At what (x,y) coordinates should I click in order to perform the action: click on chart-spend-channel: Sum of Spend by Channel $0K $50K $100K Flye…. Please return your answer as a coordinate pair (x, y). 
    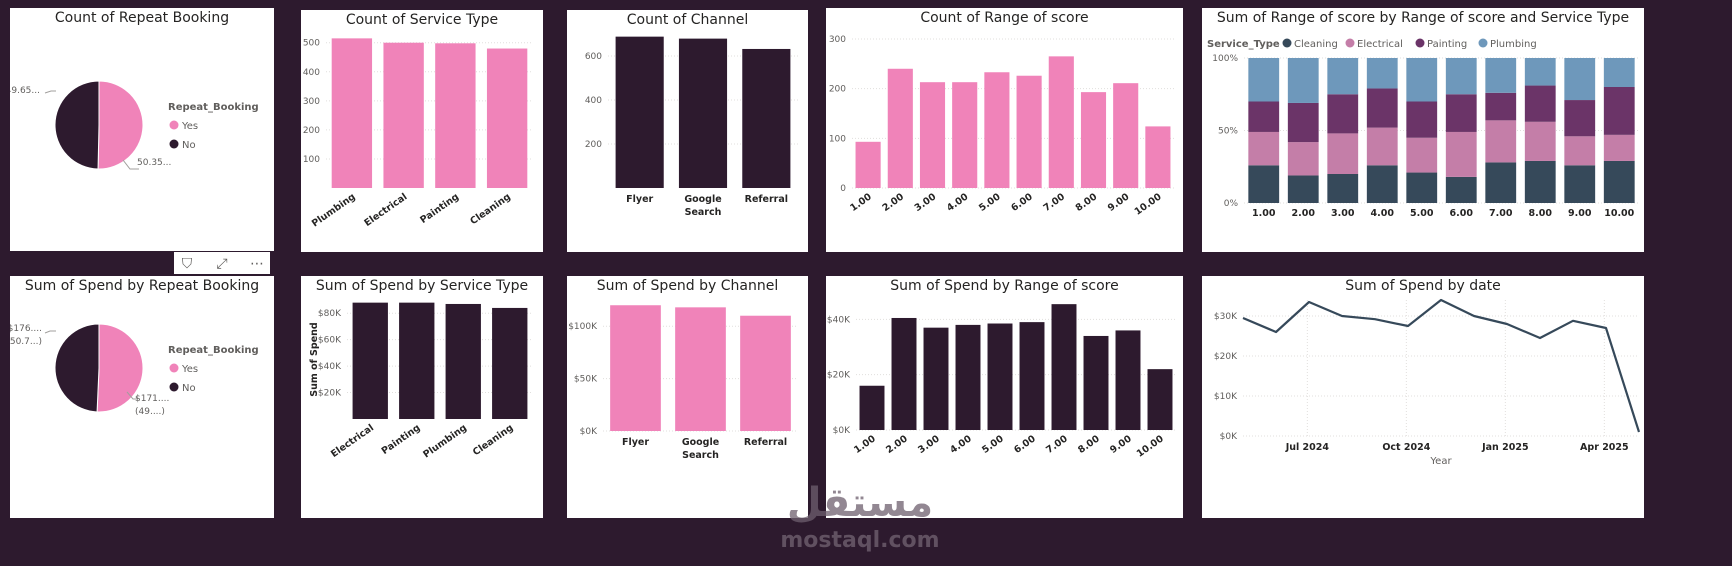
    Looking at the image, I should click on (687, 397).